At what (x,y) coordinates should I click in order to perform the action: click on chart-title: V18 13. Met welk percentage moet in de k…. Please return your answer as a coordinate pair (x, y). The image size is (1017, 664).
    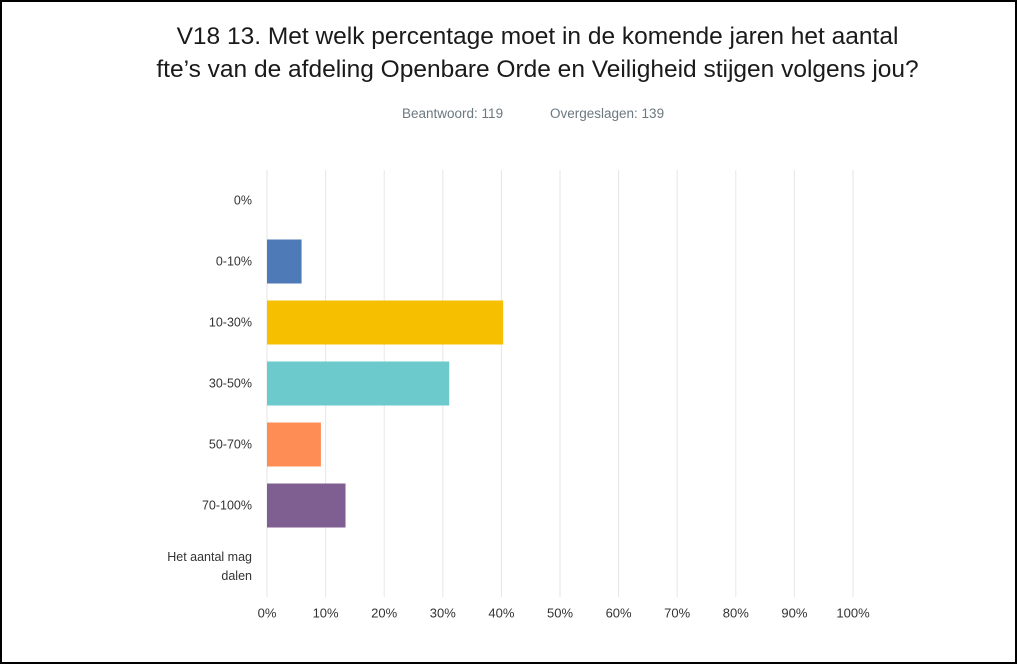
    Looking at the image, I should click on (537, 53).